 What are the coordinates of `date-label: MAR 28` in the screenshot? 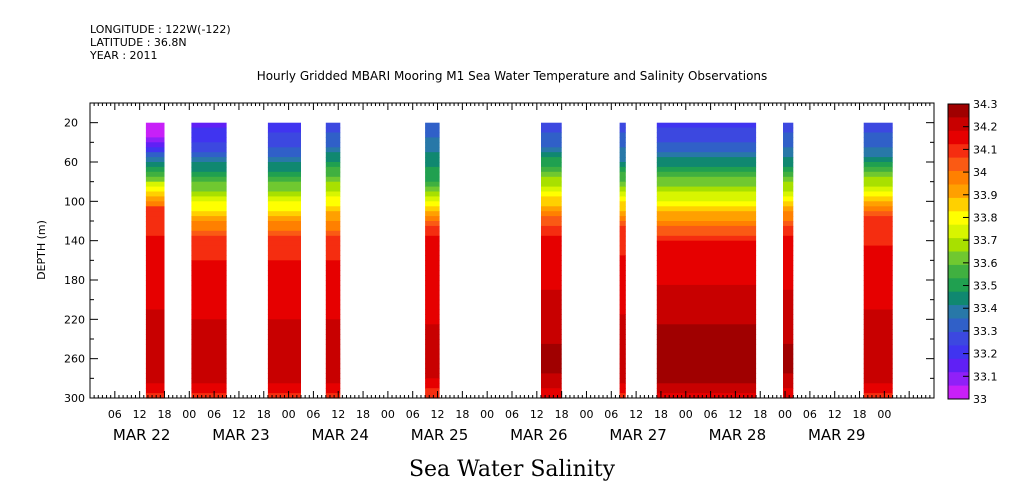 It's located at (737, 435).